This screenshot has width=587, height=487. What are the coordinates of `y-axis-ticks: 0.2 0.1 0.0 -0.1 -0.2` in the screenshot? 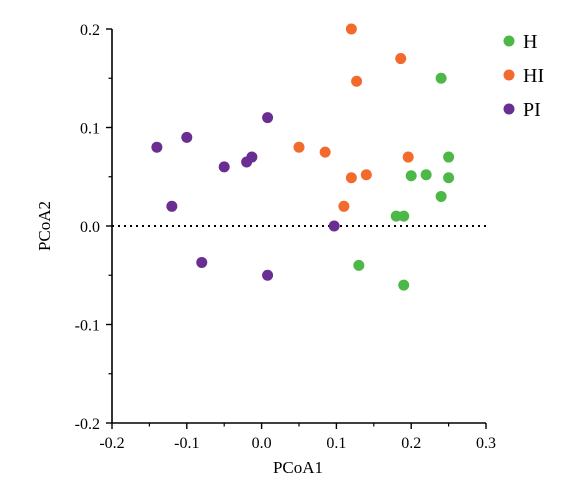 It's located at (93, 227).